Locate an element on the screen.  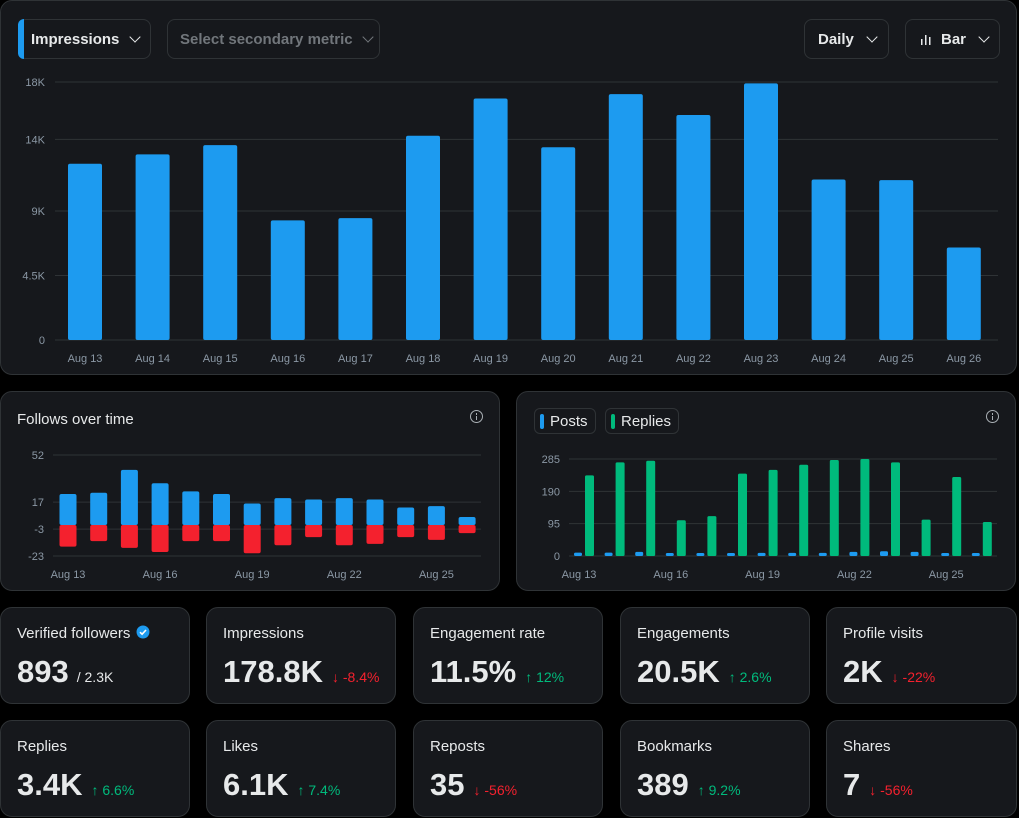
x-tick-label: Aug 16 is located at coordinates (670, 575).